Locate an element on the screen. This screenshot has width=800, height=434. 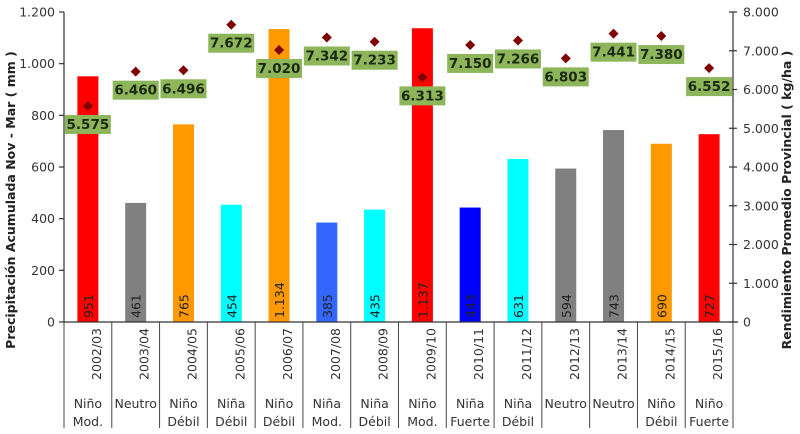
category-label: 2008/09 is located at coordinates (383, 354).